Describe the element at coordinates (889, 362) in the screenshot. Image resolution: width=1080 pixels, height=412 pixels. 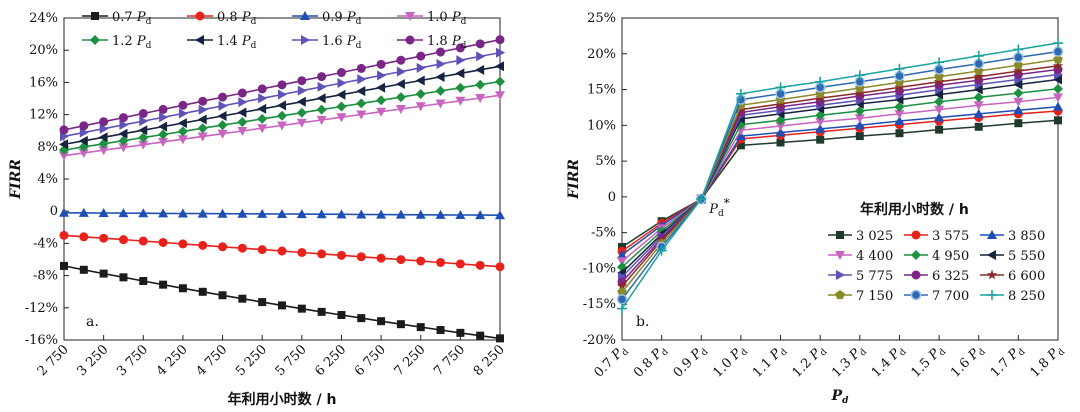
I see `x-tick-label: 1.4 Pd` at that location.